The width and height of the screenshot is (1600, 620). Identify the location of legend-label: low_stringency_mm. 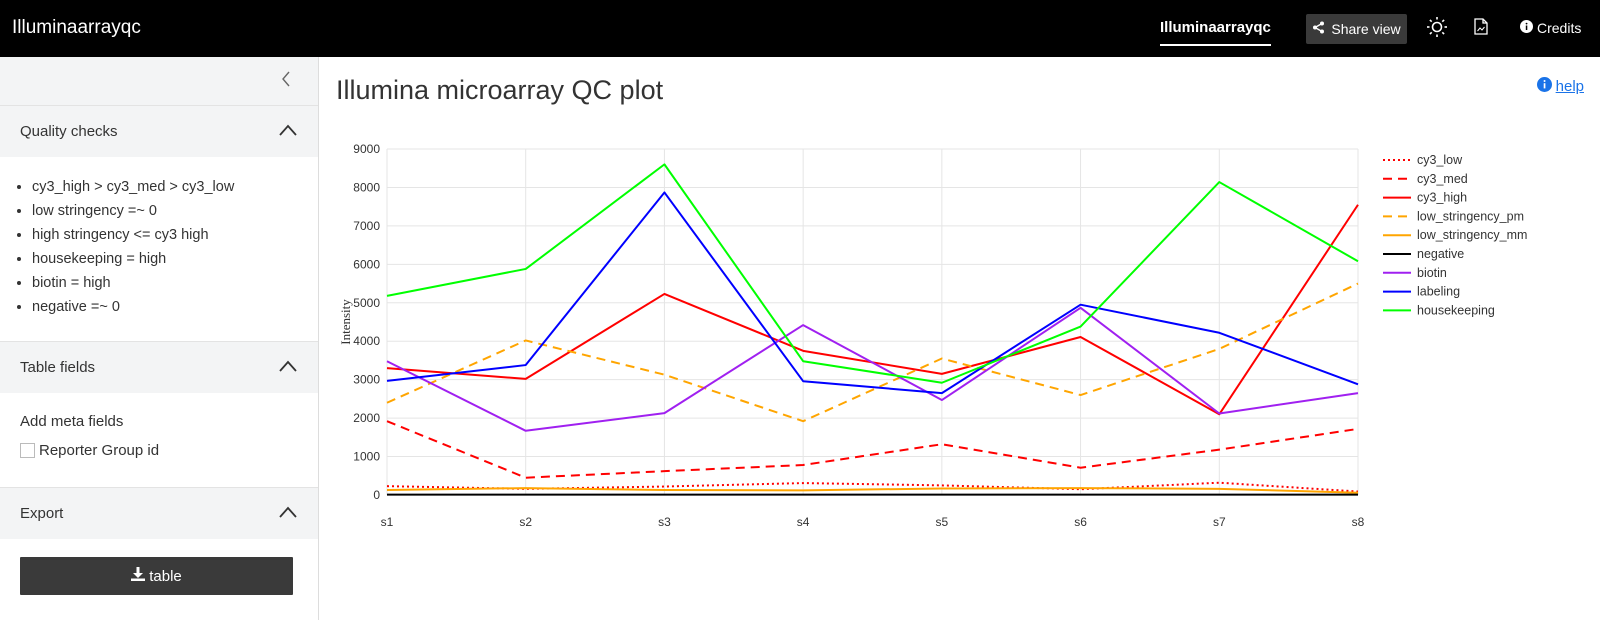
(1472, 235).